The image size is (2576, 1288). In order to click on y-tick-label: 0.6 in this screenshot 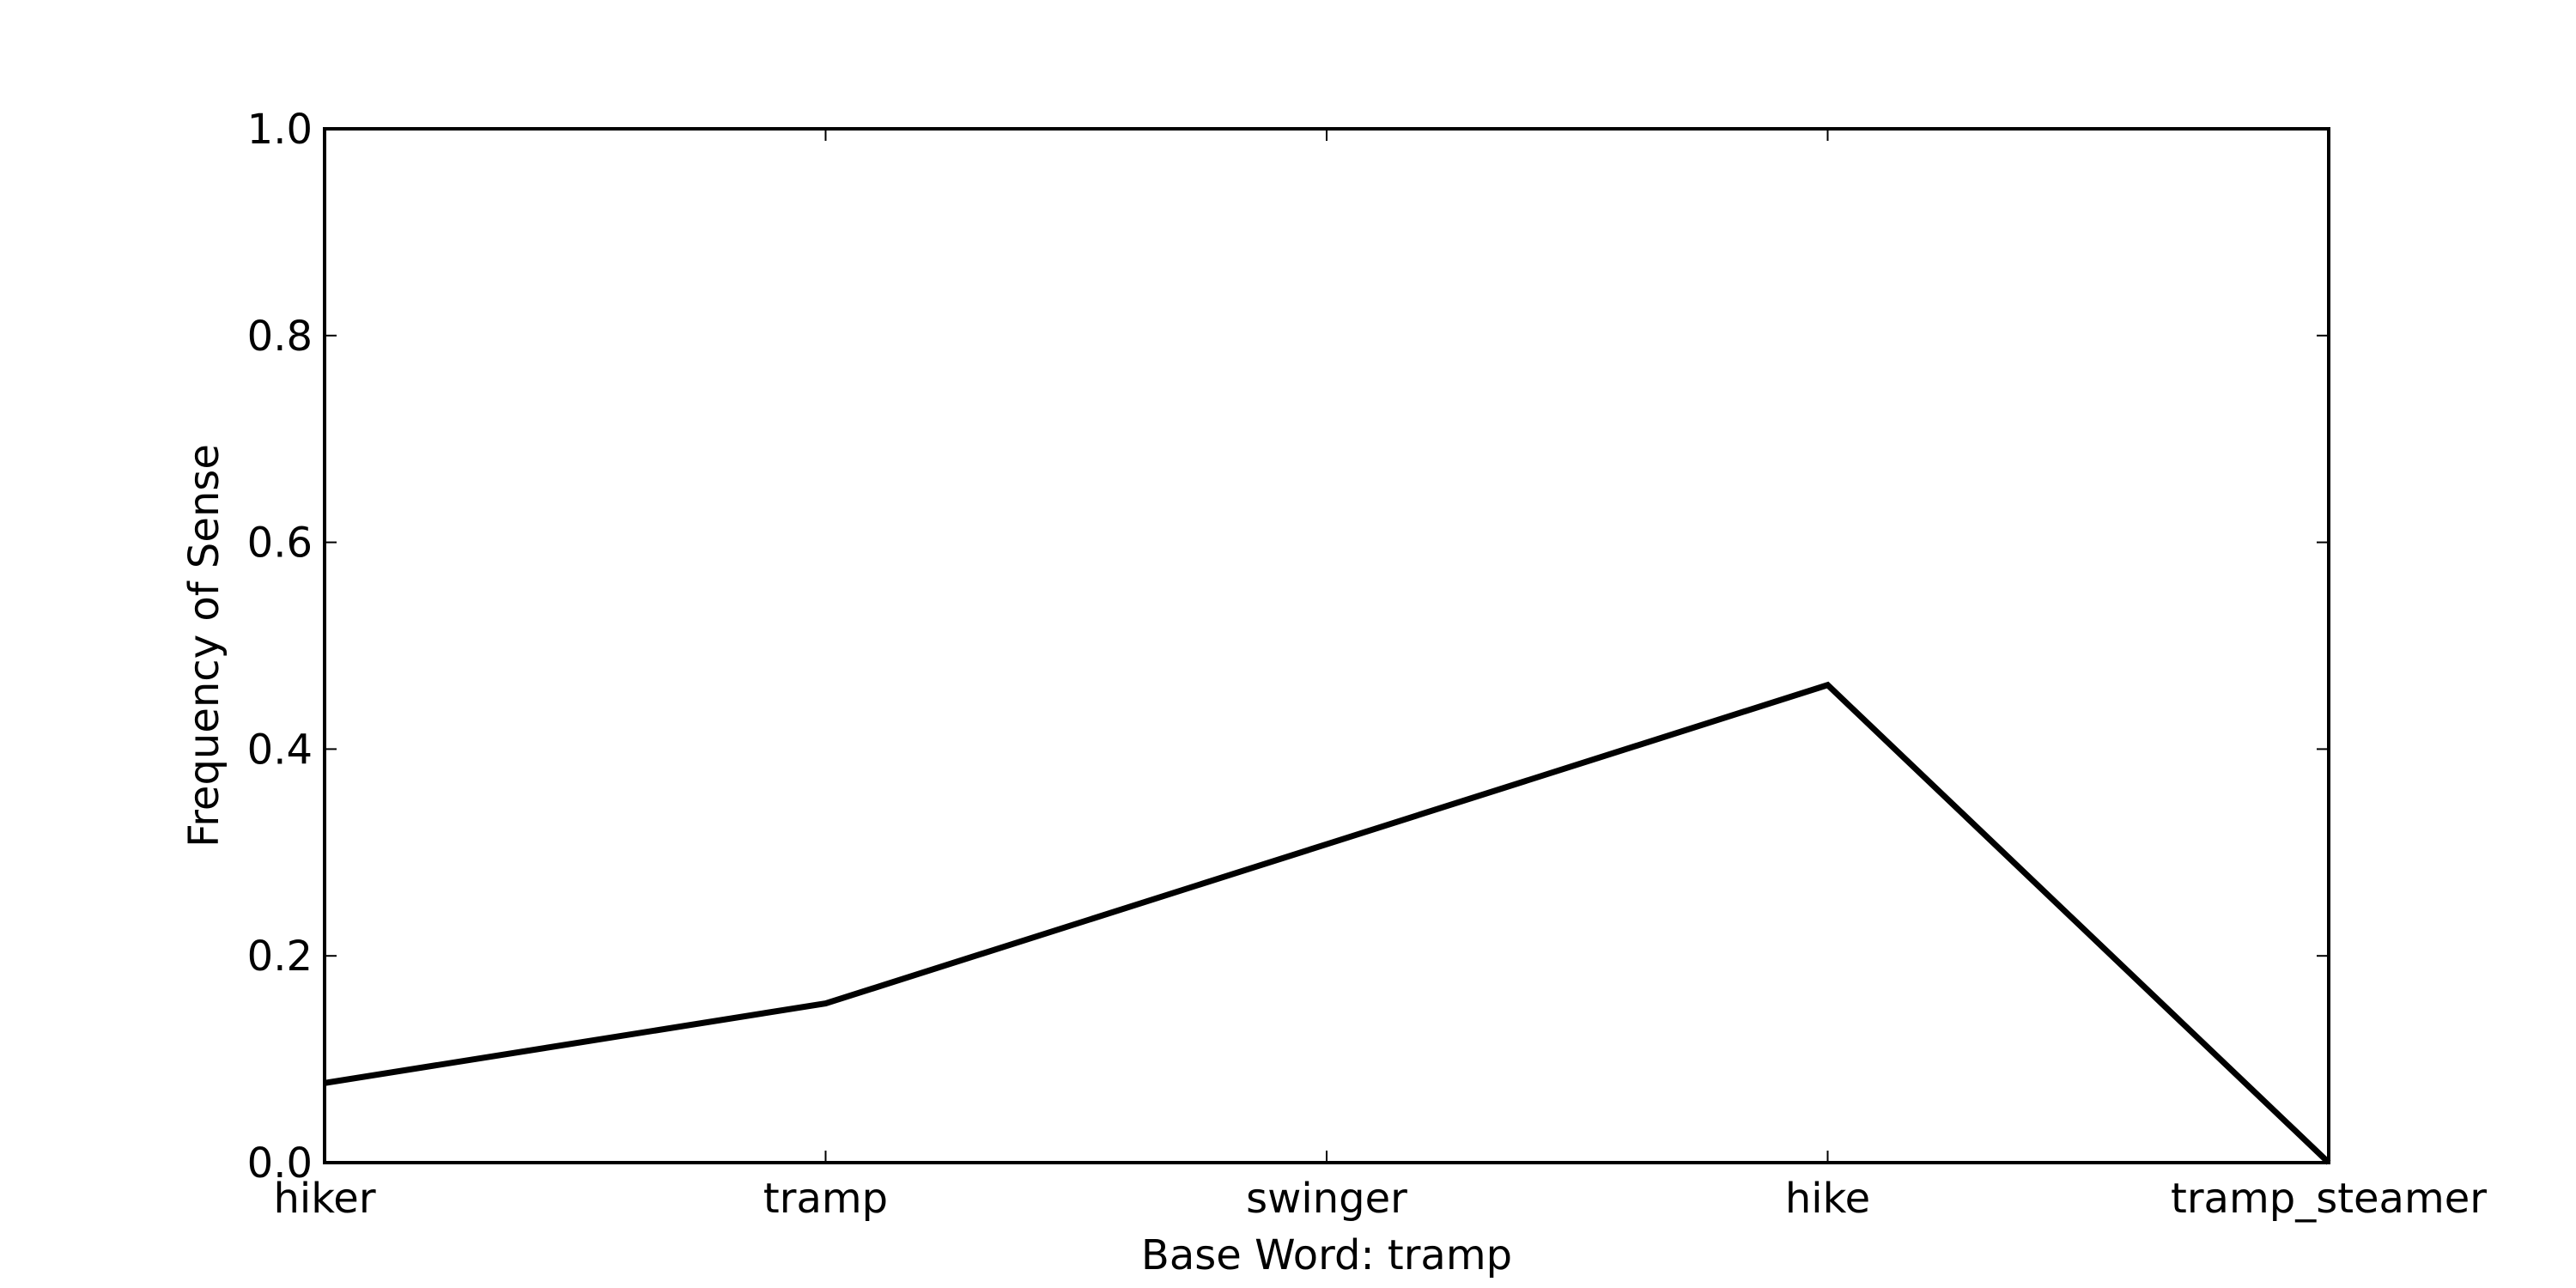, I will do `click(280, 543)`.